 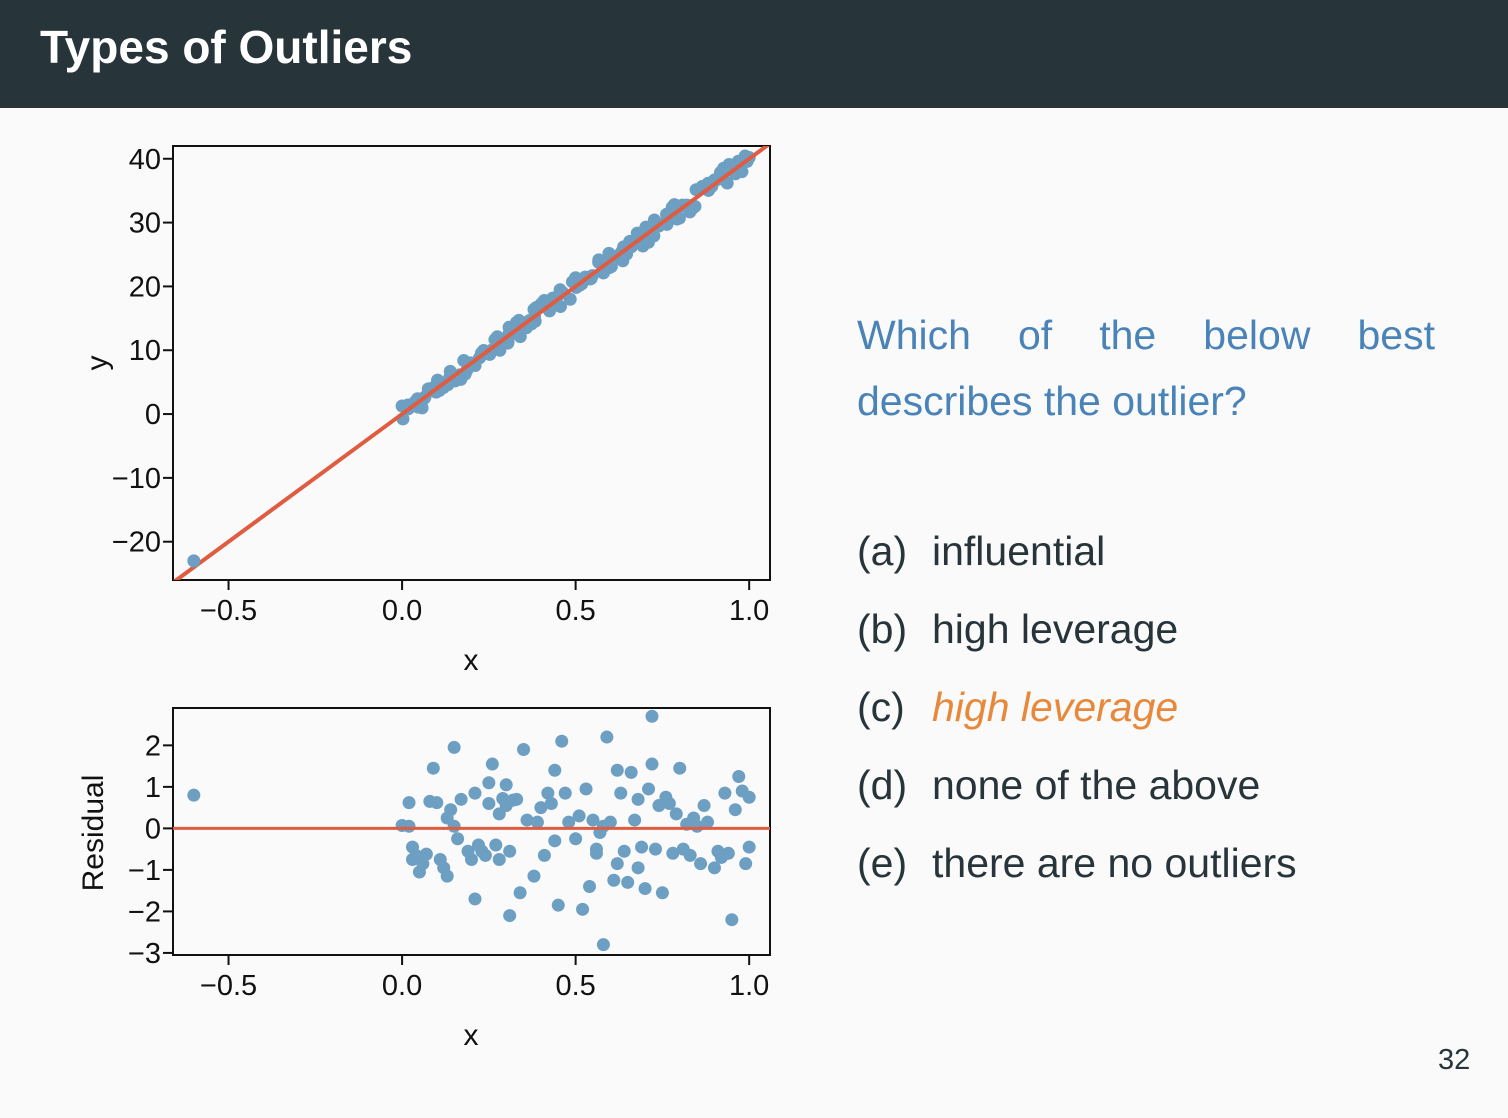 What do you see at coordinates (144, 871) in the screenshot?
I see `y-tick-label: −1` at bounding box center [144, 871].